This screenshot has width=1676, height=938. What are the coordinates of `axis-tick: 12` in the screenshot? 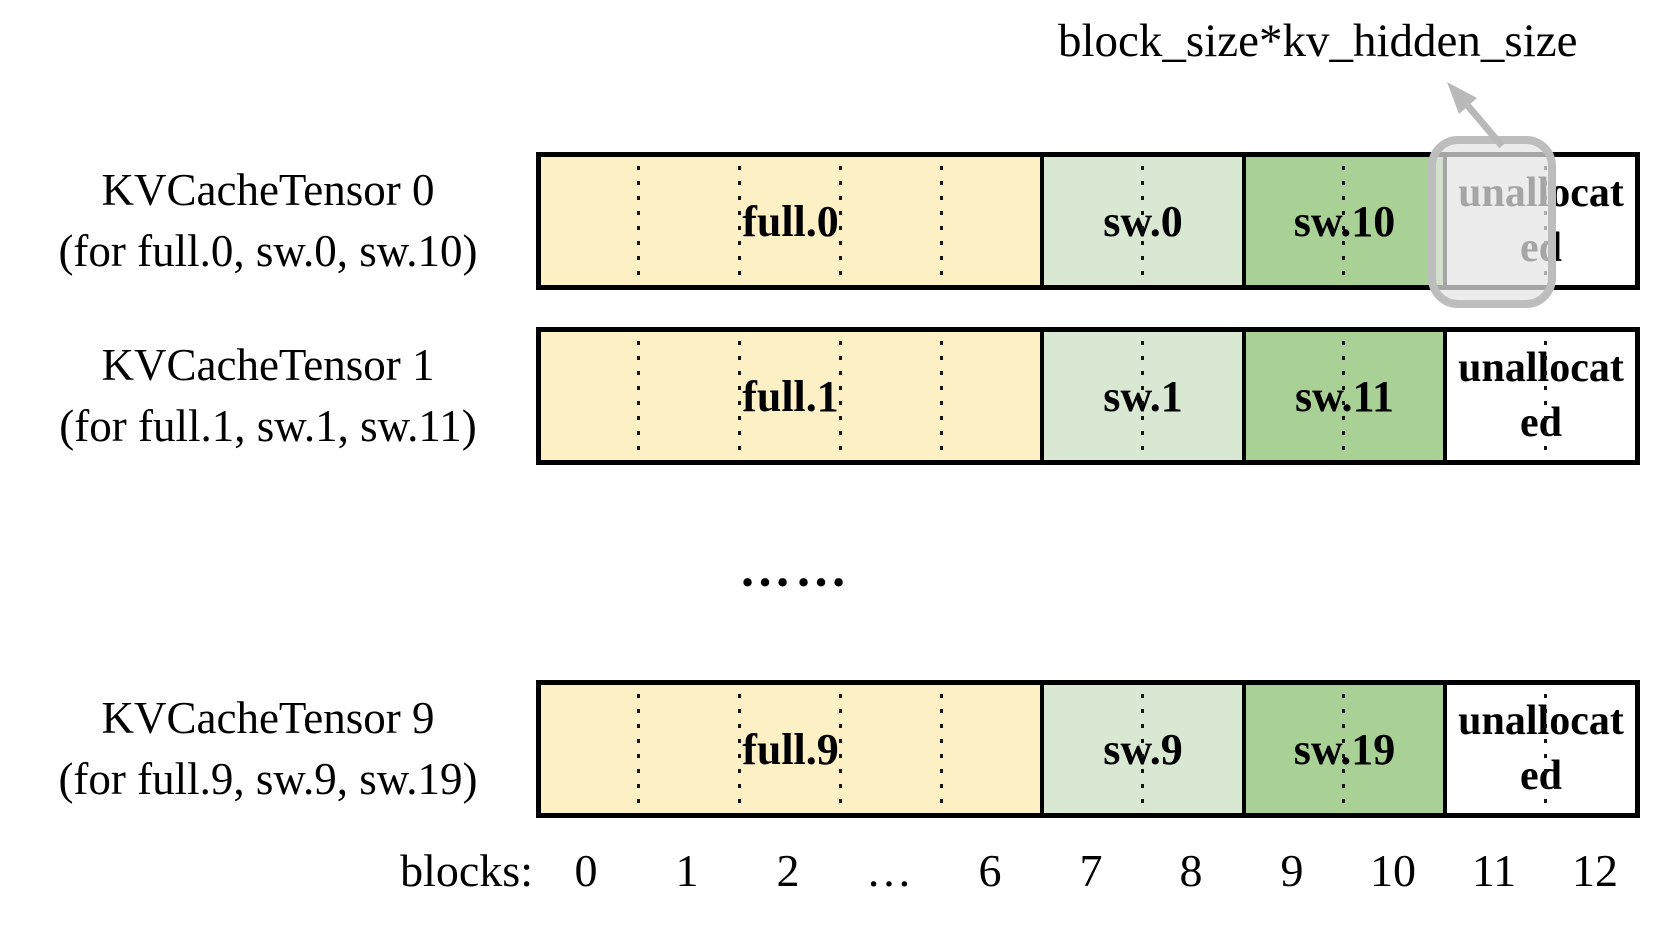 It's located at (1595, 870).